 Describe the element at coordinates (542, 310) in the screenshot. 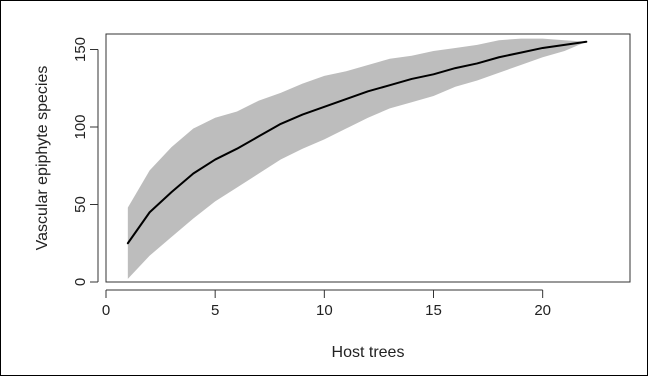

I see `x-tick-label: 20` at that location.